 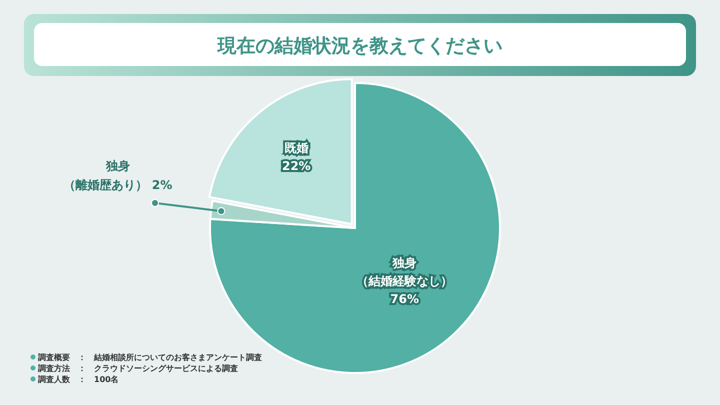 I want to click on slice-label: 既婚, so click(x=296, y=148).